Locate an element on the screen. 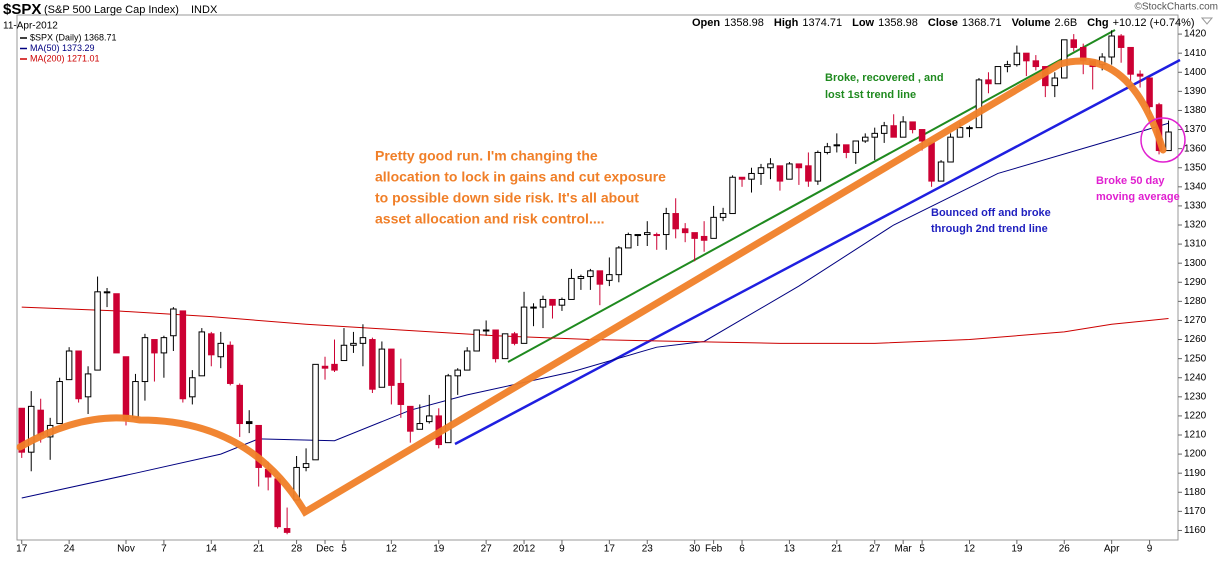 The width and height of the screenshot is (1222, 562). y-tick-label: 1340 is located at coordinates (1195, 186).